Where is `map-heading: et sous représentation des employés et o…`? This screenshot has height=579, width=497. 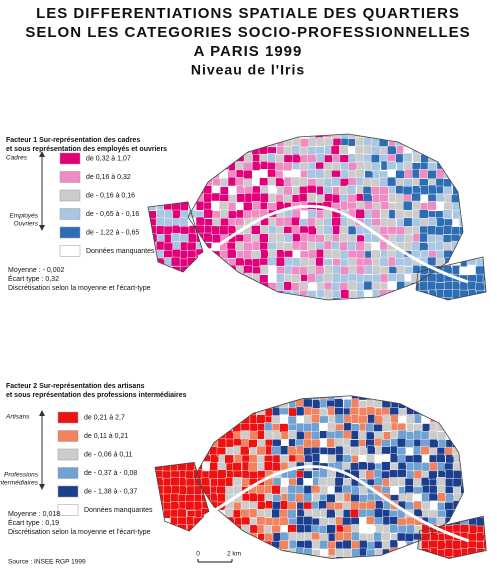
map-heading: et sous représentation des employés et o… is located at coordinates (86, 149).